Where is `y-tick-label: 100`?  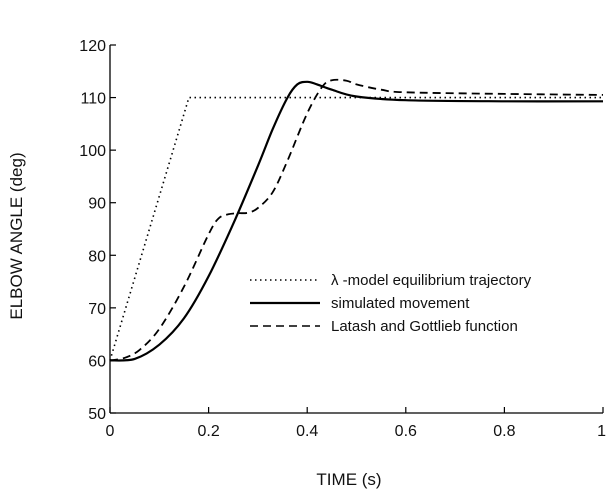 y-tick-label: 100 is located at coordinates (92, 151).